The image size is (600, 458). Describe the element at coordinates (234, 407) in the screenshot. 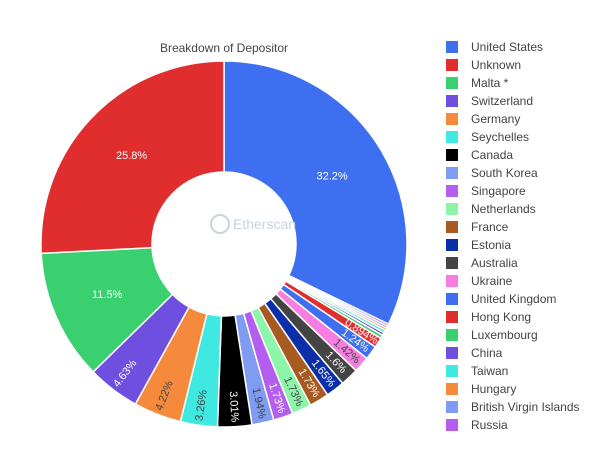

I see `slice-label-canada: 3.01%` at that location.